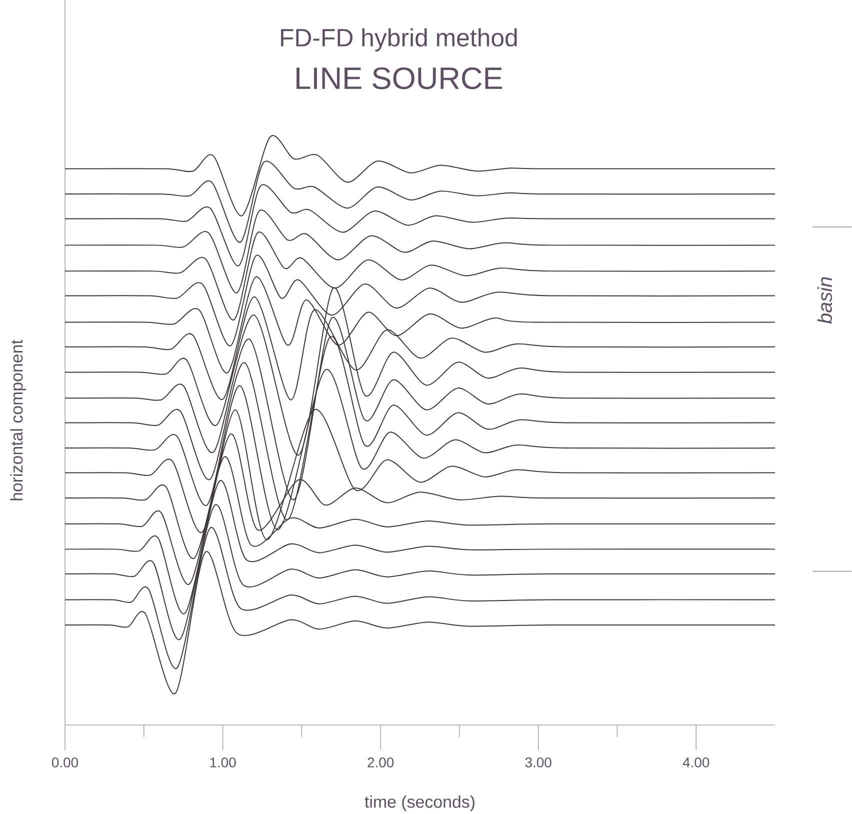 This screenshot has width=852, height=814. I want to click on text: basin, so click(824, 300).